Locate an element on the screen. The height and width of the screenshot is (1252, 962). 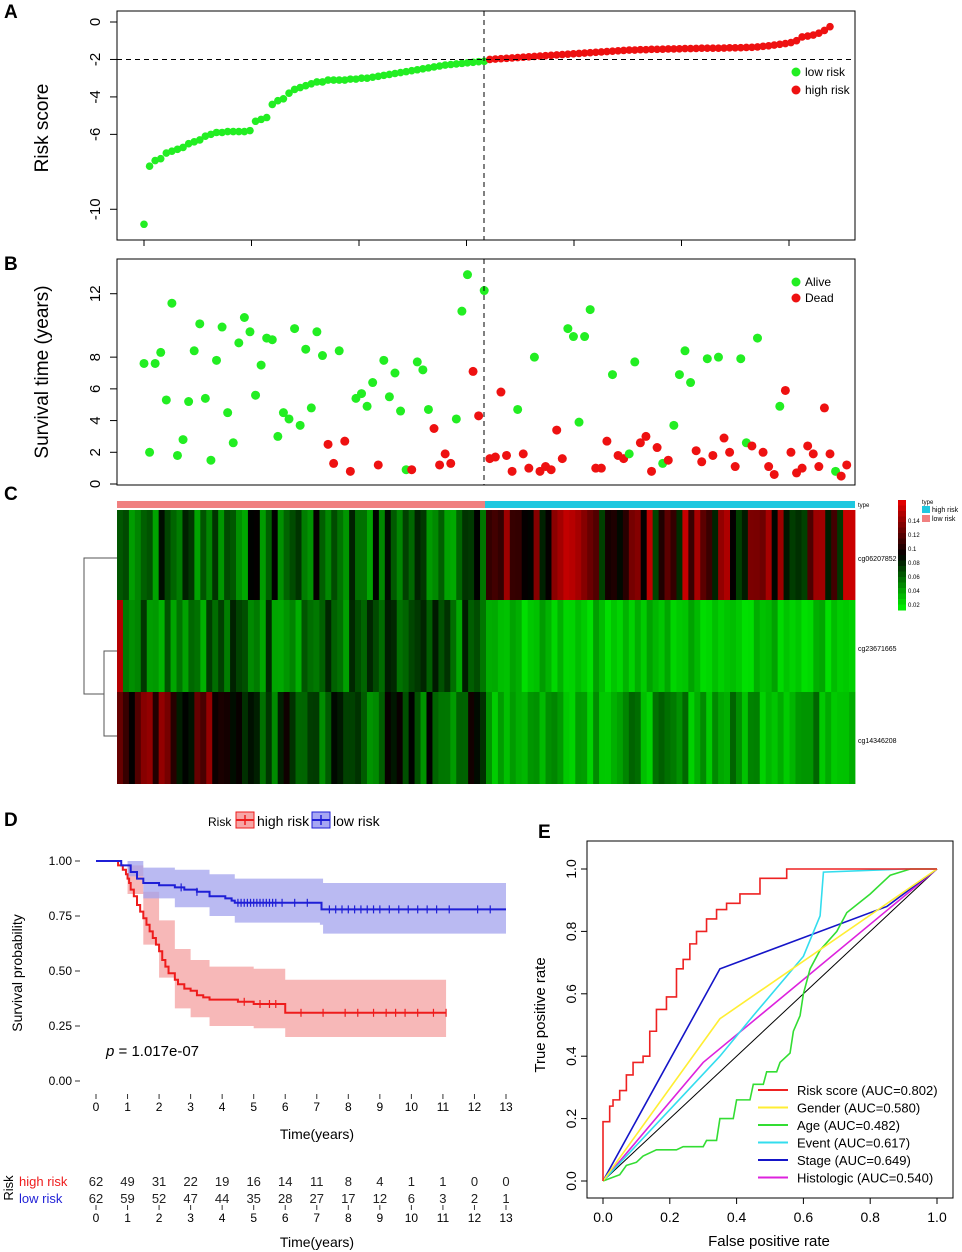
roc-curve-age is located at coordinates (769, 1025).